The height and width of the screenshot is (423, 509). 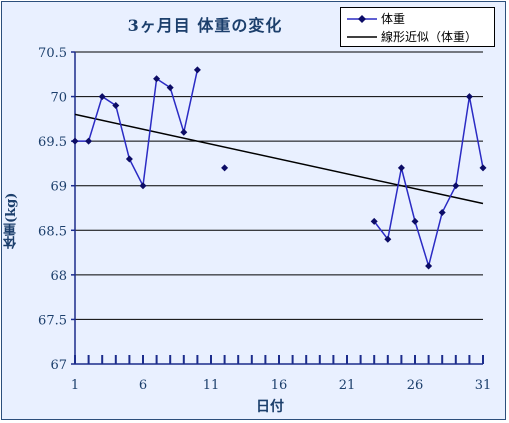 I want to click on legend-trendline-icon, so click(x=362, y=36).